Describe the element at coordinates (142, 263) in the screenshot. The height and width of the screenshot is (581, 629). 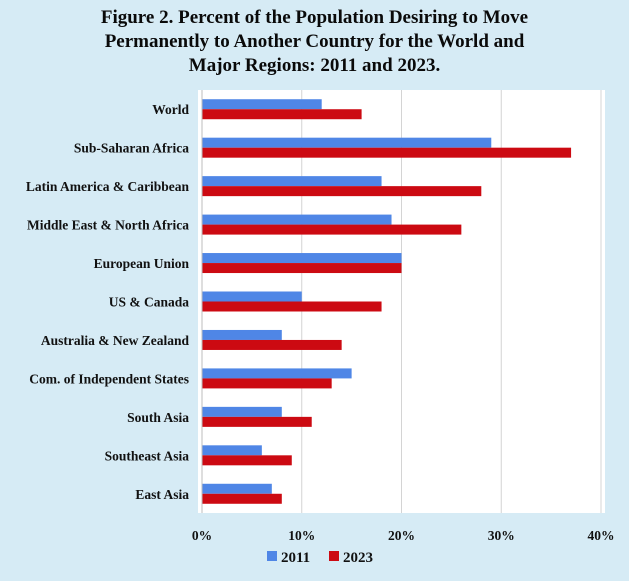
I see `category-label: European Union` at that location.